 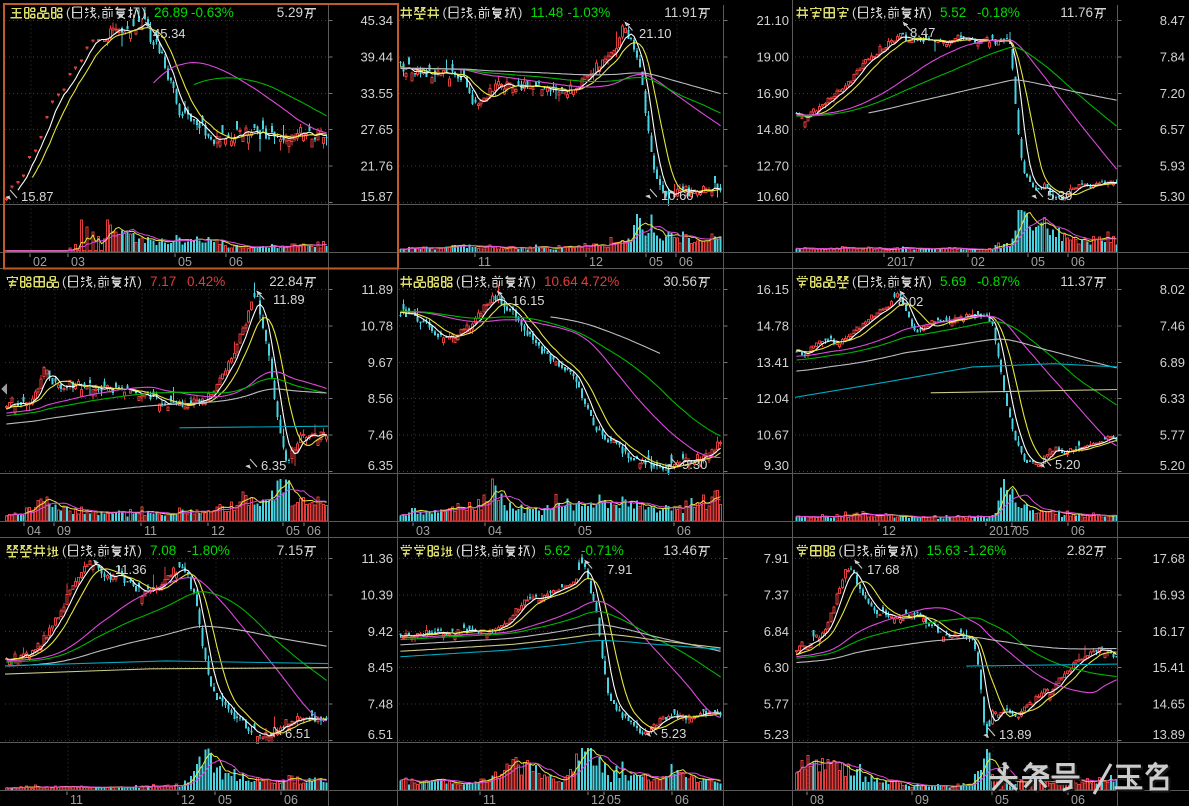 What do you see at coordinates (772, 435) in the screenshot?
I see `svg-text: 10.67` at bounding box center [772, 435].